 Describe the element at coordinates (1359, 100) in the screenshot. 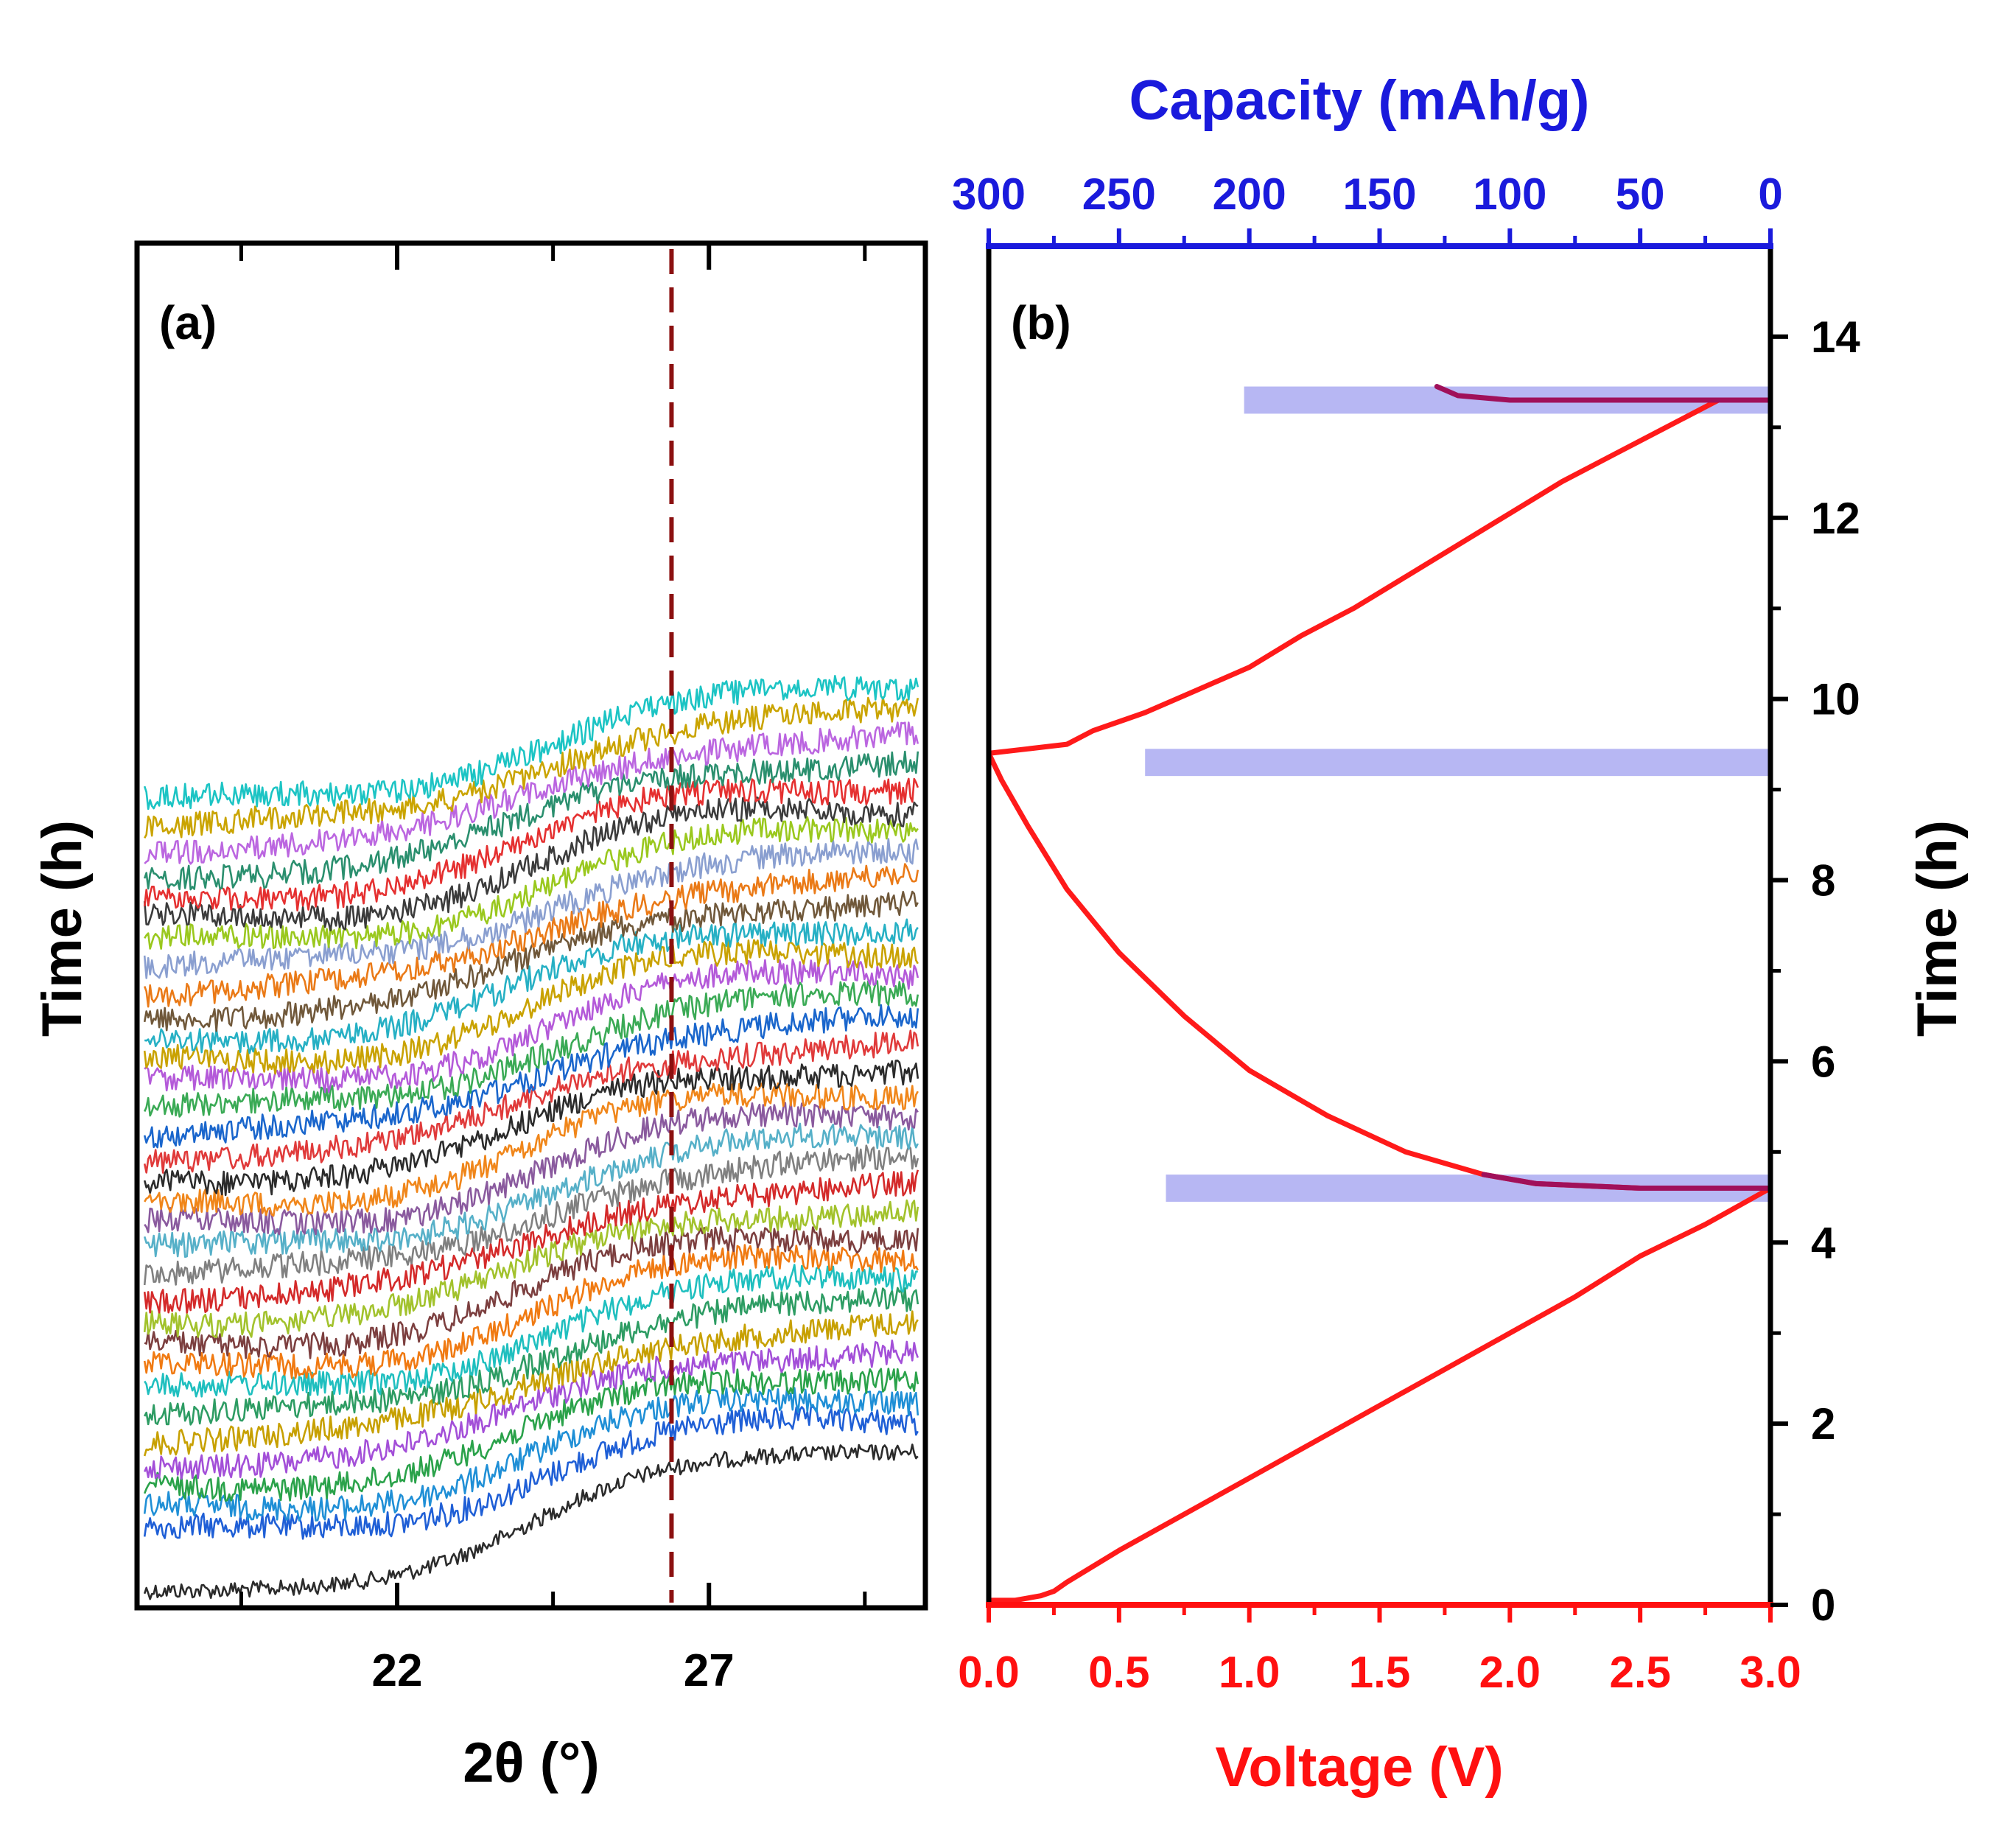

I see `capacity-axis-label: Capacity (mAh/g)` at that location.